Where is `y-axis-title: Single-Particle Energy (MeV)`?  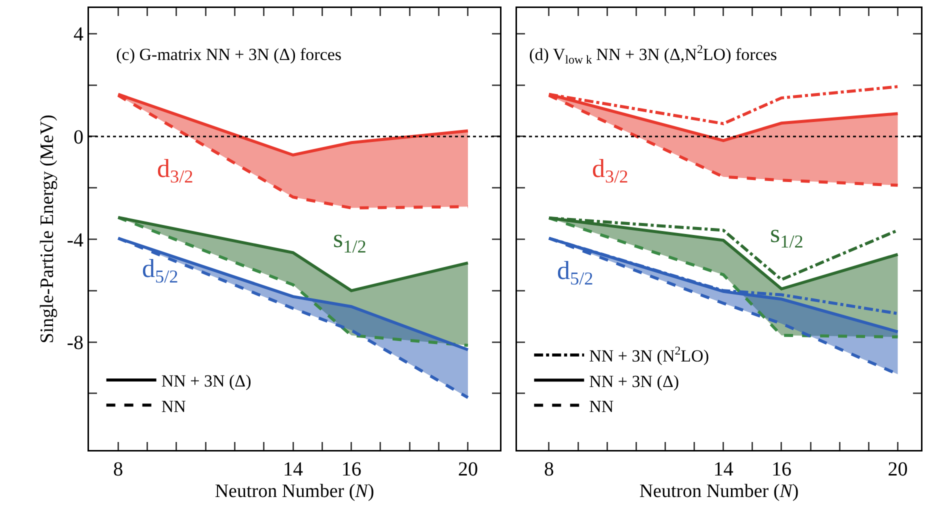
y-axis-title: Single-Particle Energy (MeV) is located at coordinates (47, 229).